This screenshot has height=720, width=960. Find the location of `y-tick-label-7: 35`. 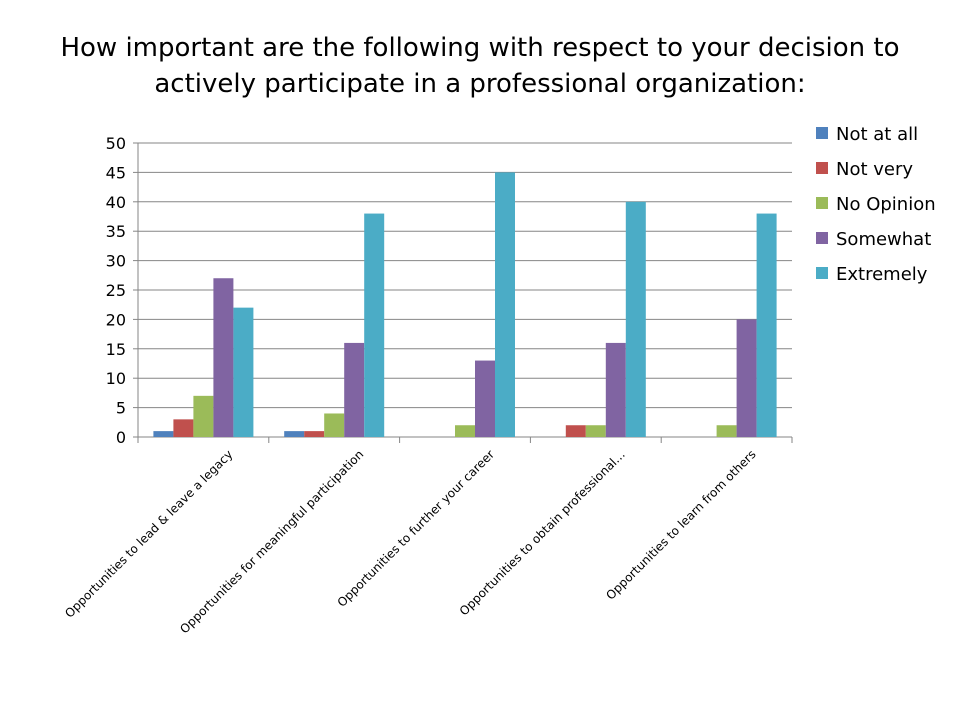

y-tick-label-7: 35 is located at coordinates (116, 231).